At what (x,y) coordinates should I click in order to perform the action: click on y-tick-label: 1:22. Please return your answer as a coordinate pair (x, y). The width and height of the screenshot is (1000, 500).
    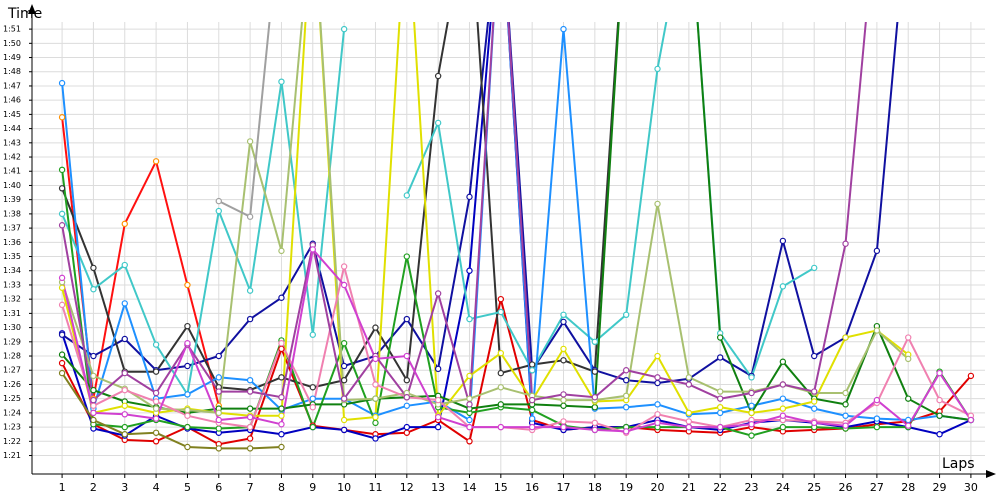
    Looking at the image, I should click on (12, 441).